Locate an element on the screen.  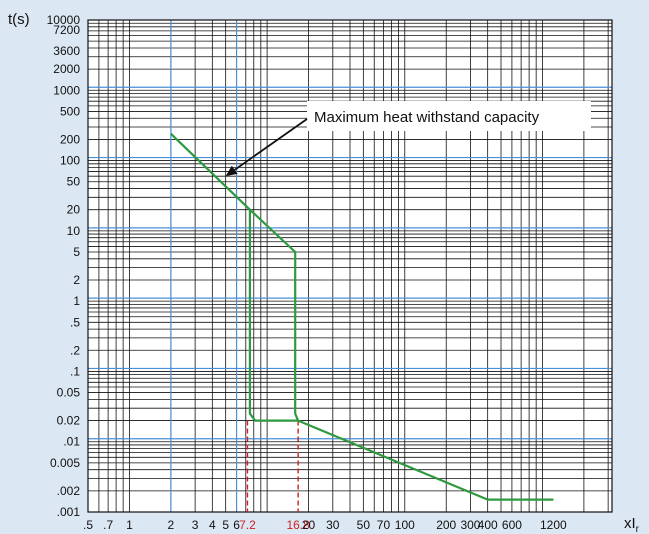
series-line is located at coordinates (273, 315).